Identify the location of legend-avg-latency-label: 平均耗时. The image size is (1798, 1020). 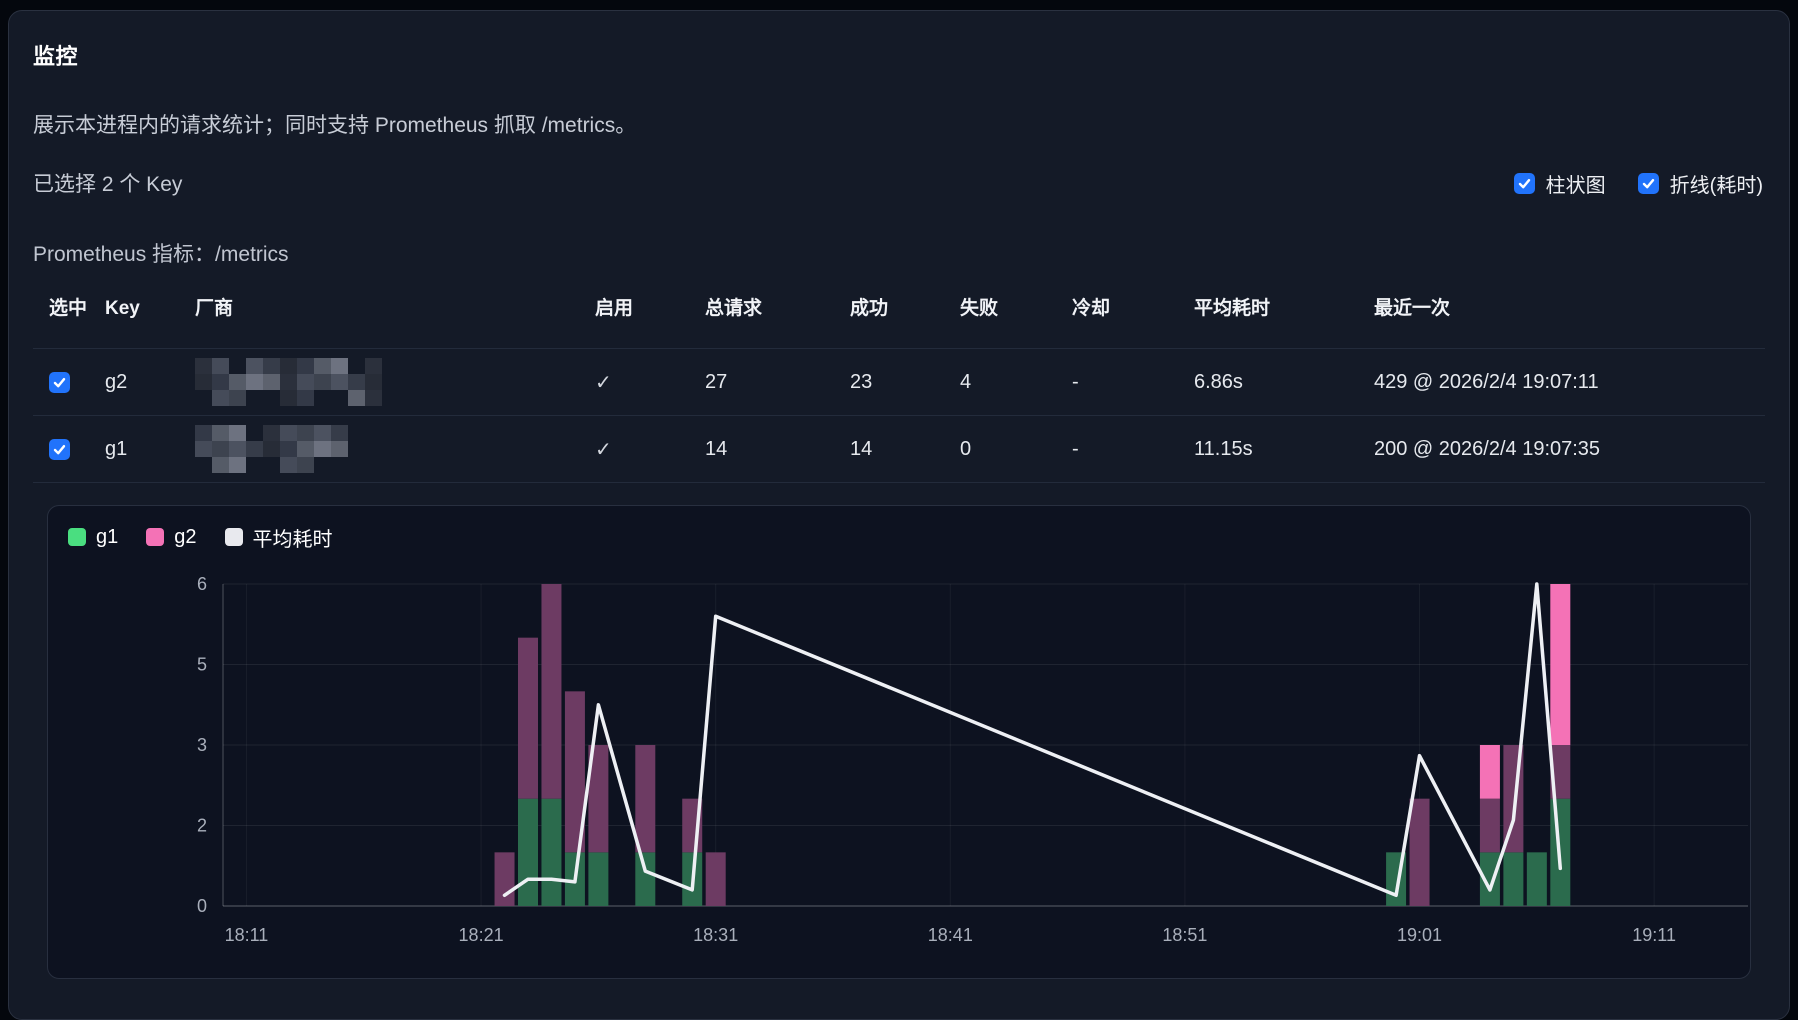
(292, 539).